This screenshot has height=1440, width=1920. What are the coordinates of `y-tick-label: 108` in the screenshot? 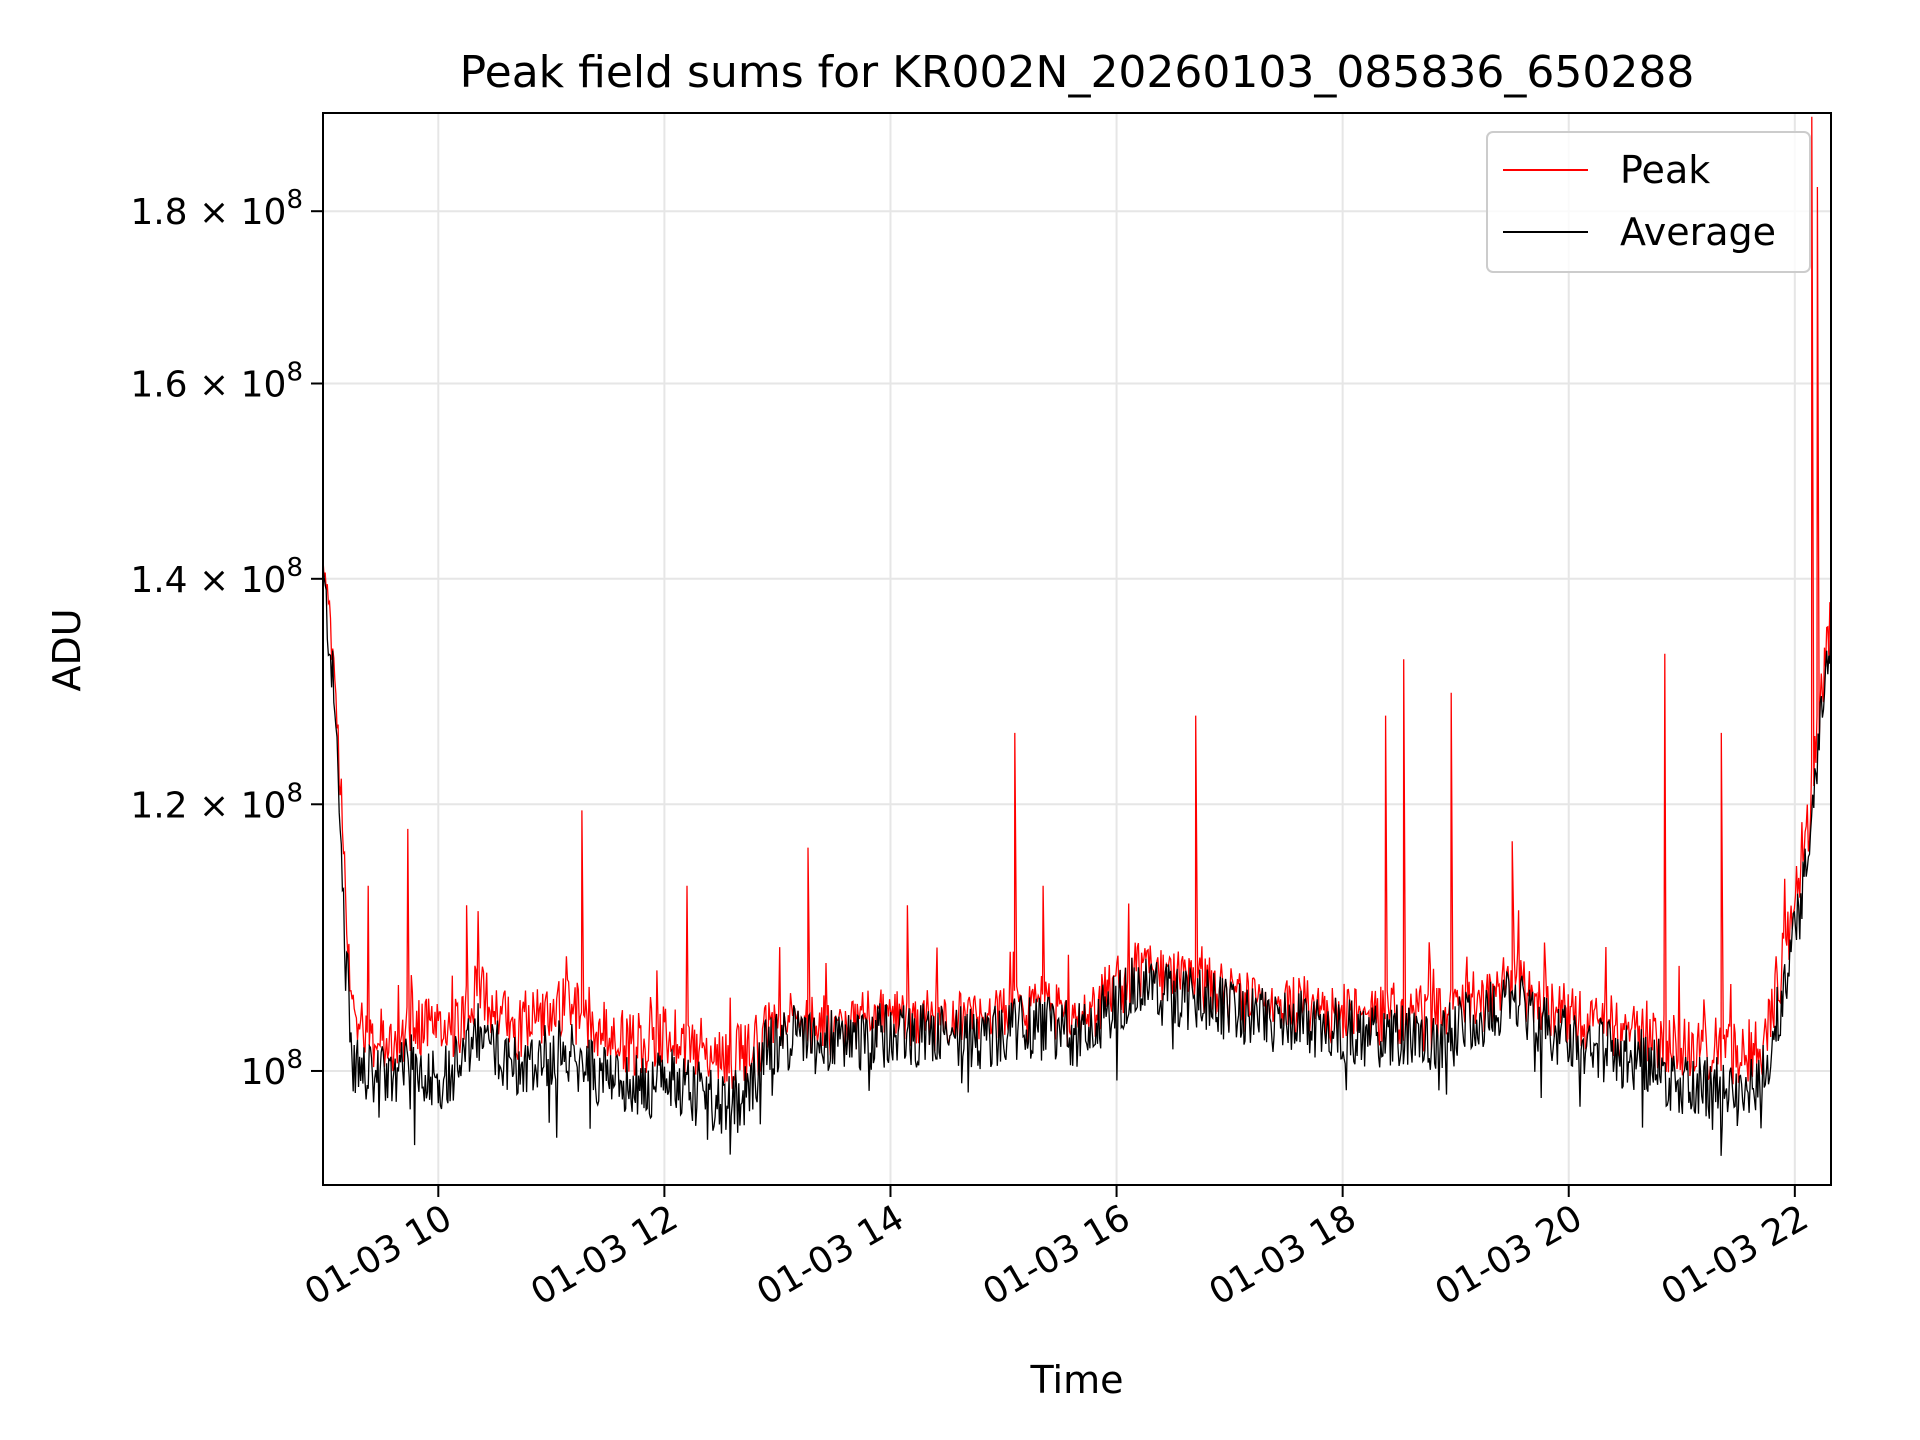 It's located at (272, 1069).